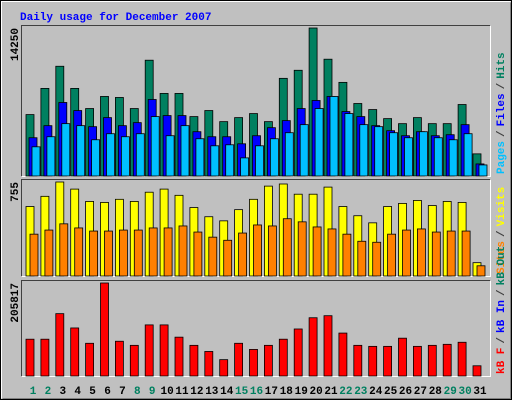 The width and height of the screenshot is (512, 400). Describe the element at coordinates (137, 392) in the screenshot. I see `x-tick-label: 8` at that location.